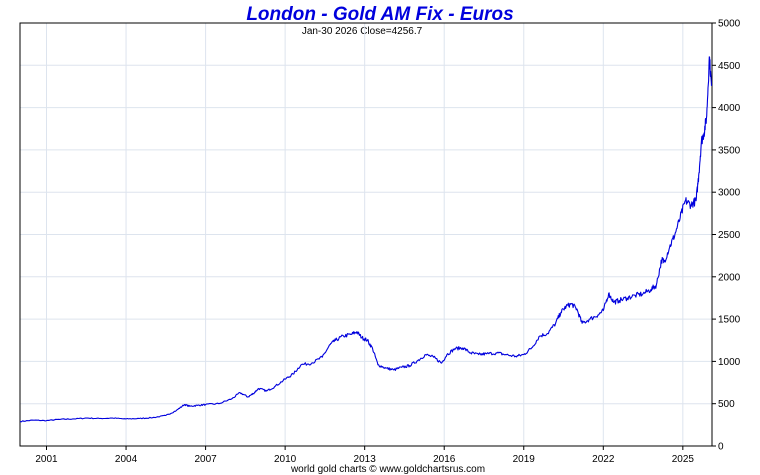  I want to click on x-tick-label: 2010, so click(285, 459).